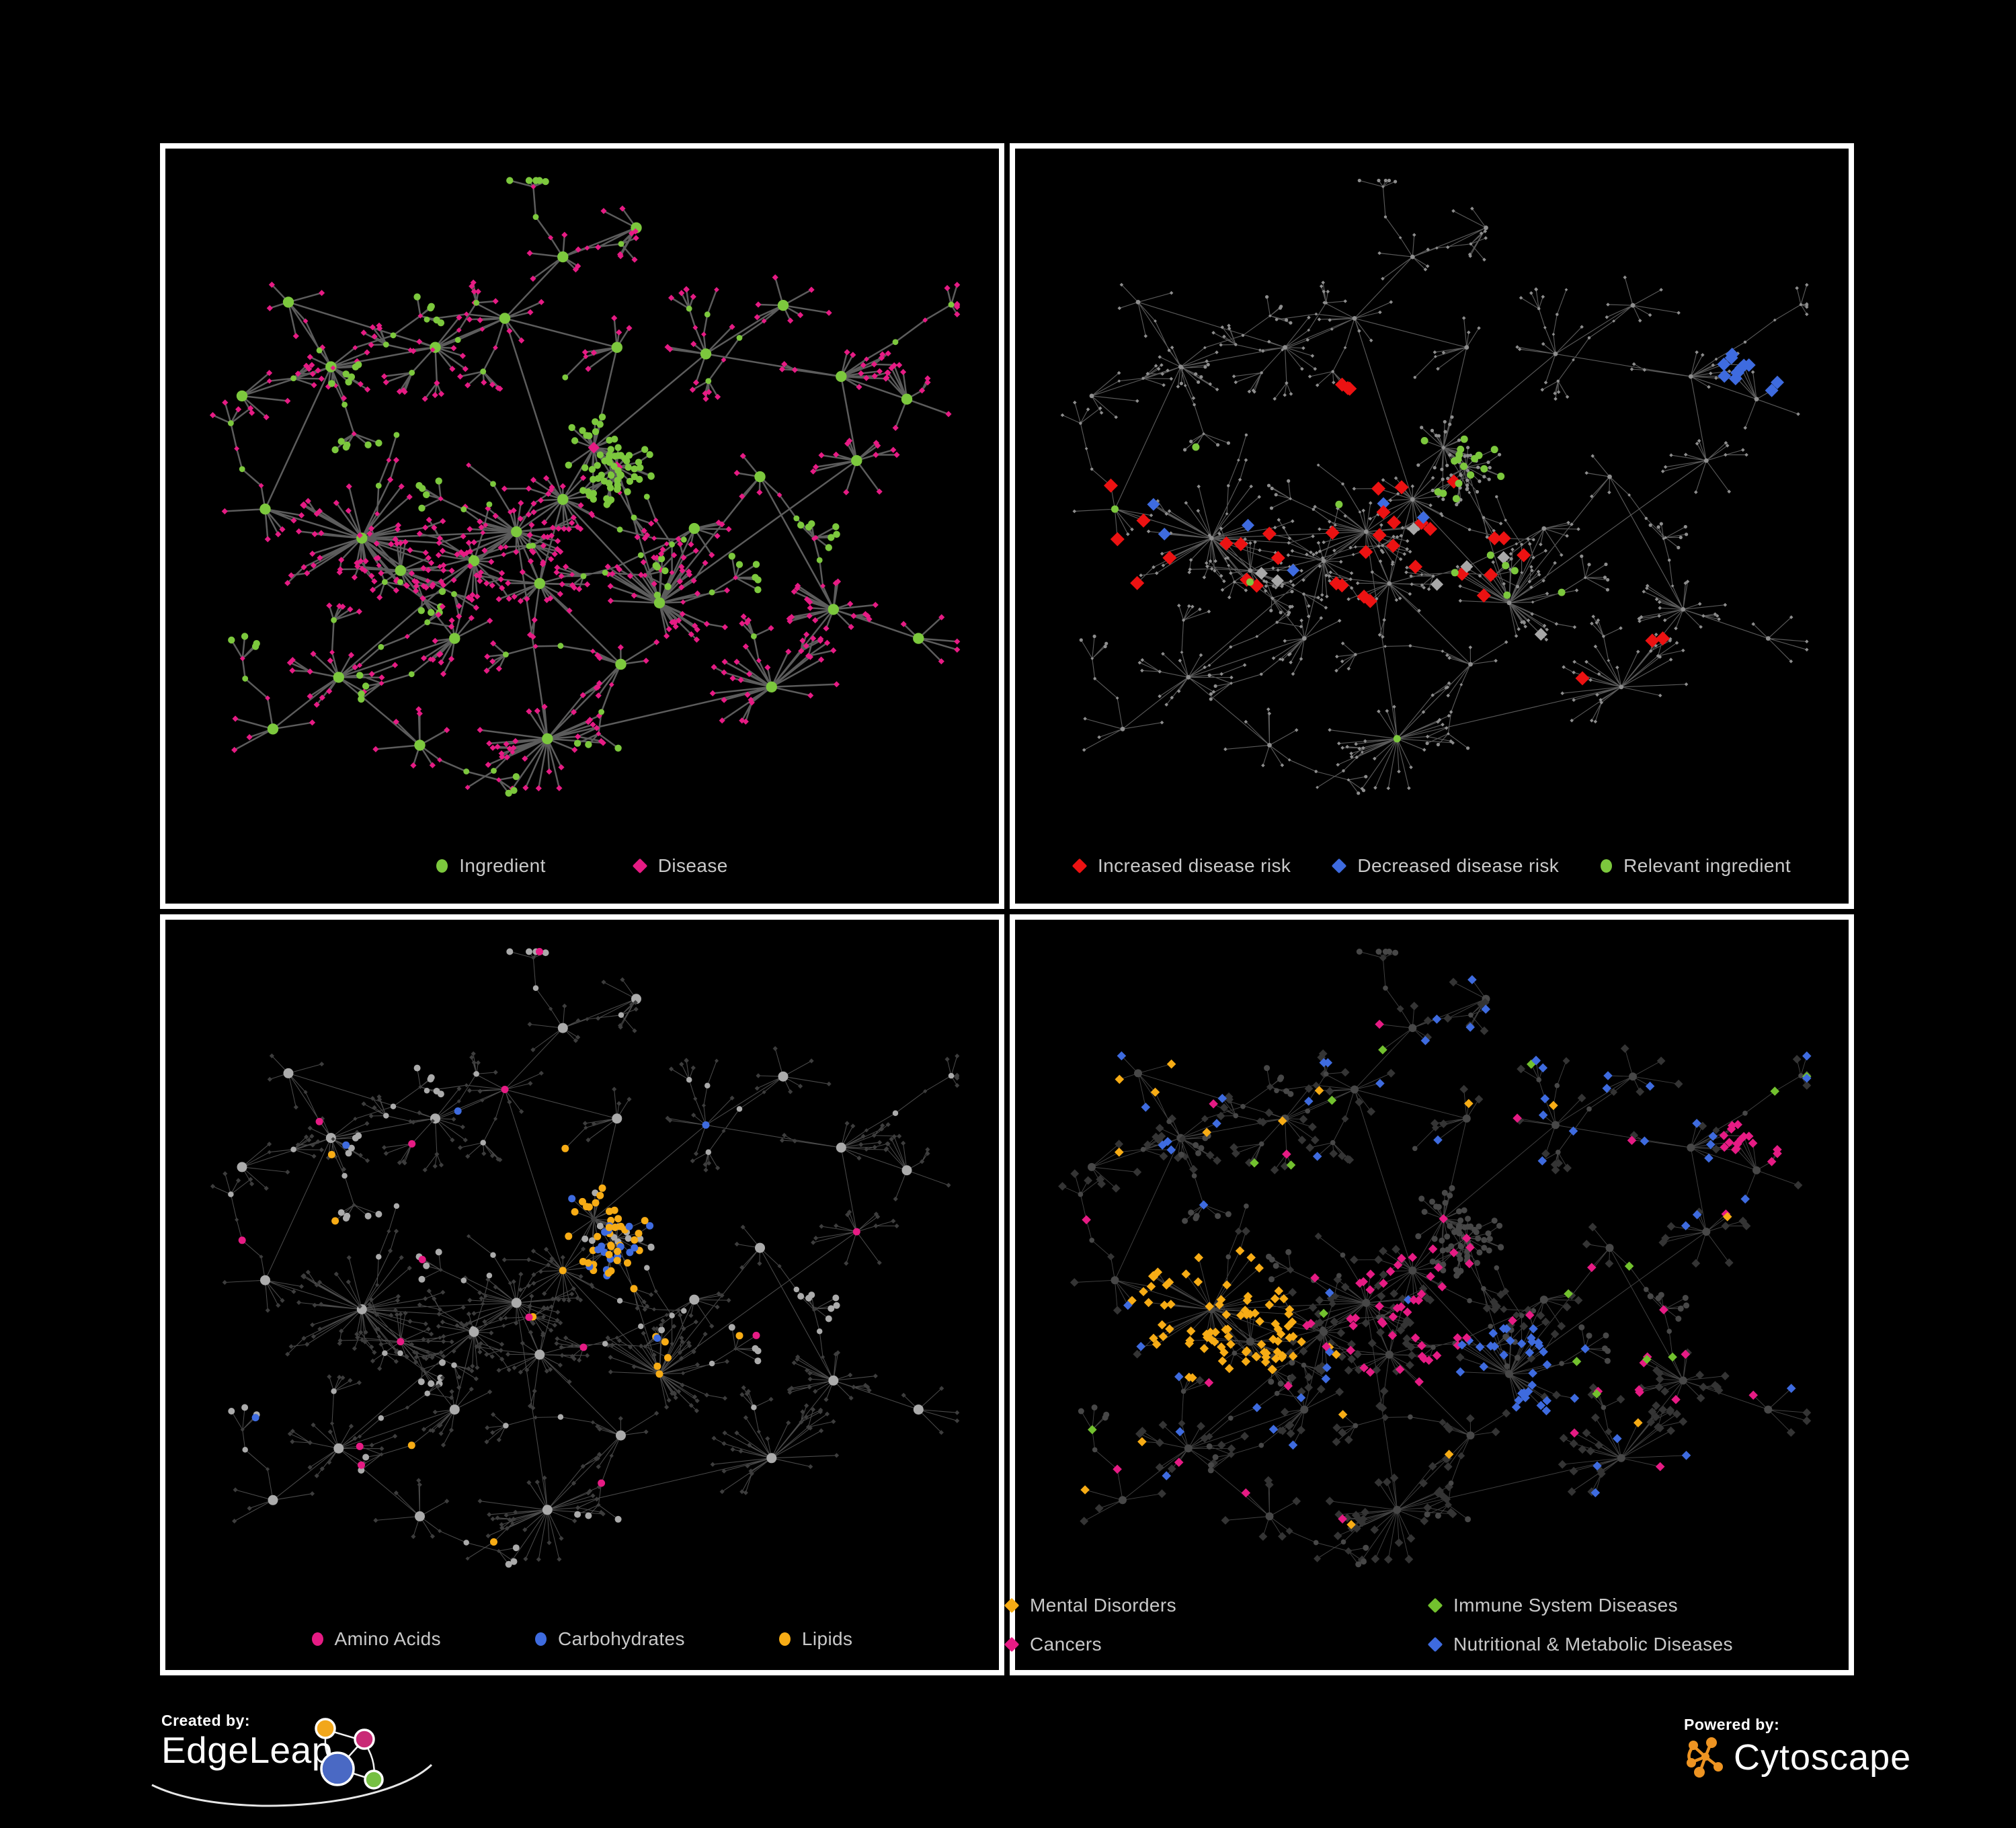  I want to click on created-by-label: Created by:, so click(206, 1720).